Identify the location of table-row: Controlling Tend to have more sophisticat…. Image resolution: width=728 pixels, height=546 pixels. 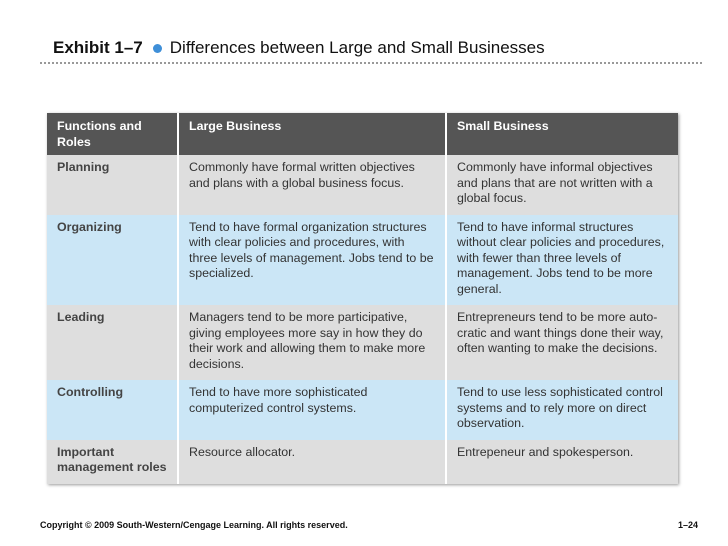
(362, 410).